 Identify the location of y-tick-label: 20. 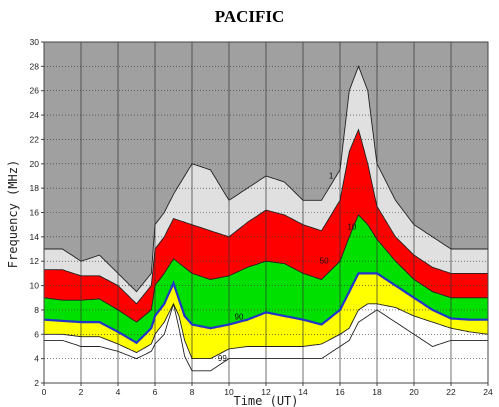
(35, 164).